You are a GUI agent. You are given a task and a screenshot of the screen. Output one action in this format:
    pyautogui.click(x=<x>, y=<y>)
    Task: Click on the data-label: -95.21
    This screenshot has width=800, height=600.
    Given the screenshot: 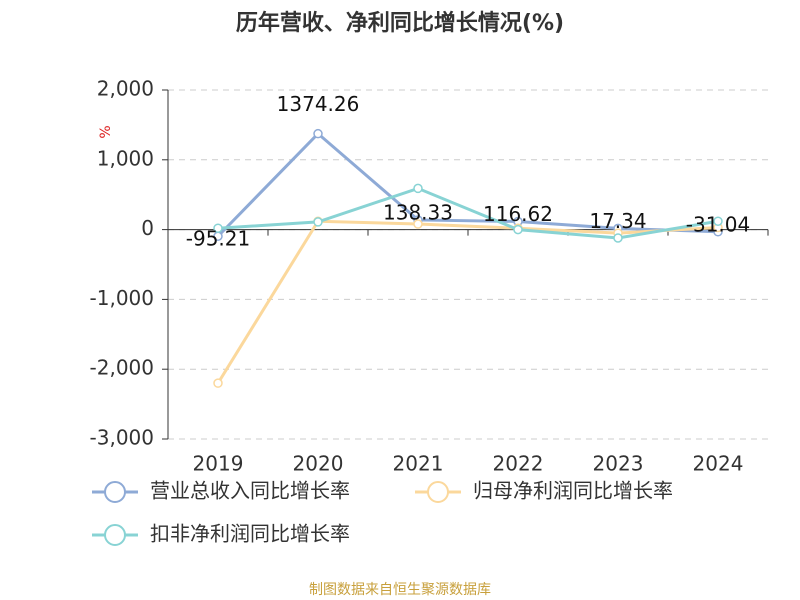 What is the action you would take?
    pyautogui.click(x=218, y=239)
    